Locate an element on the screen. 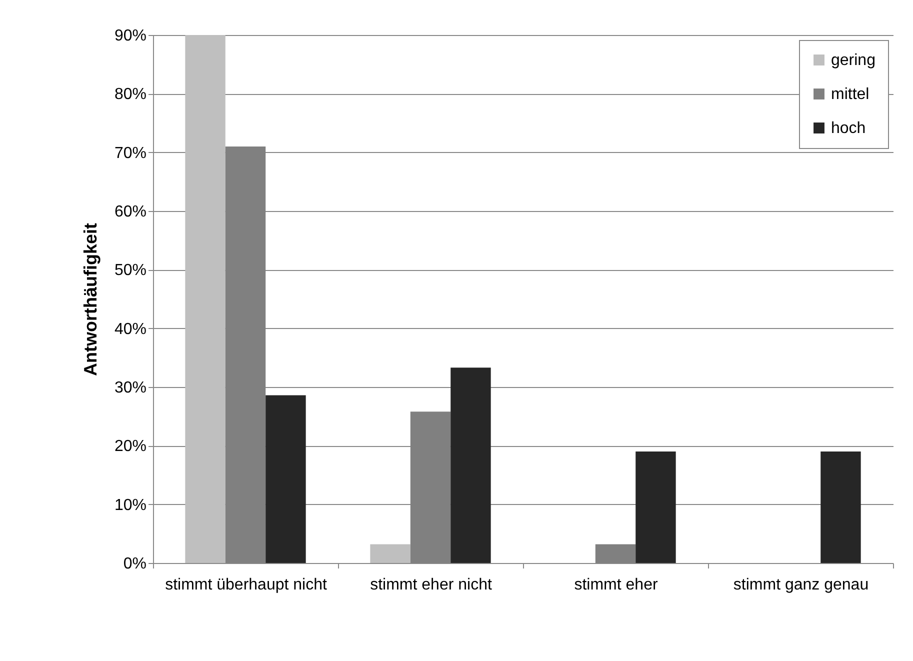  y-axis-title: Antworthäufigkeit is located at coordinates (90, 299).